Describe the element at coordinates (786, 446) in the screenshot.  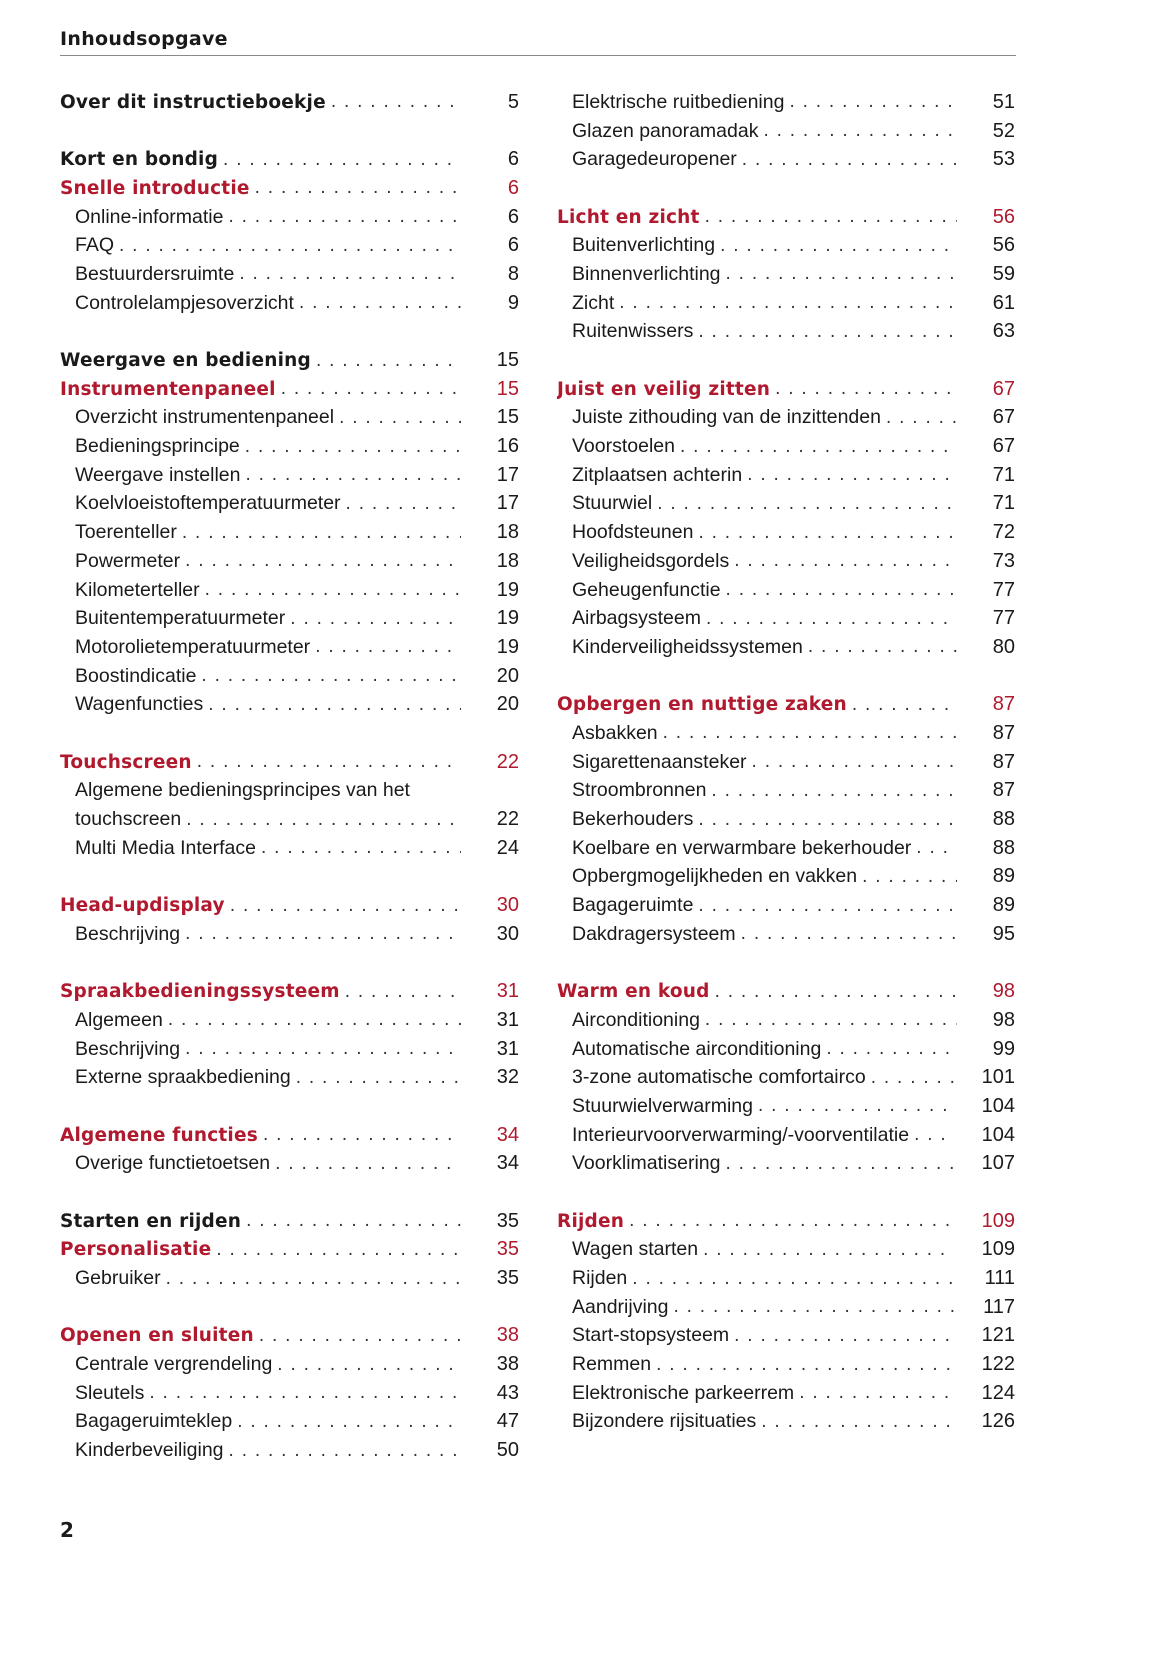
I see `toc-entry-item: Voorstoelen 67` at that location.